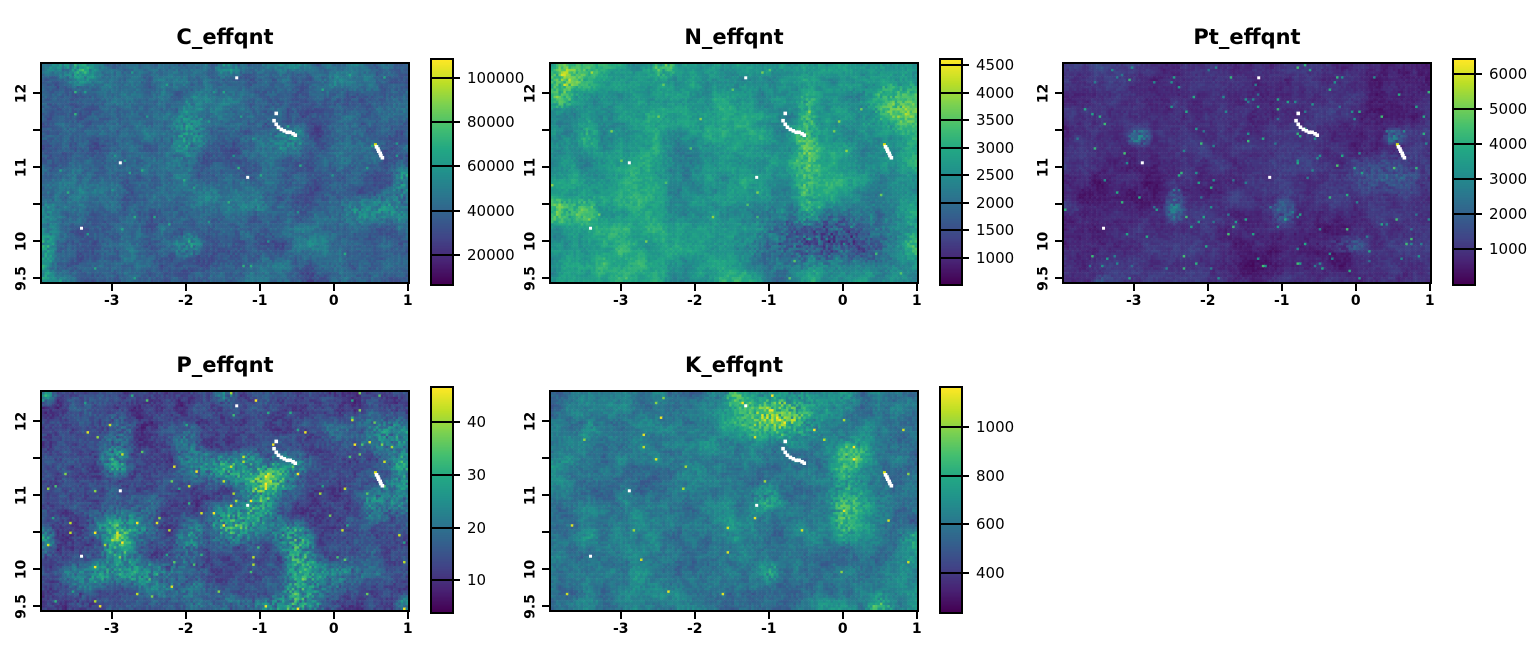 Image resolution: width=1536 pixels, height=652 pixels. I want to click on panel-title: K_effqnt, so click(734, 365).